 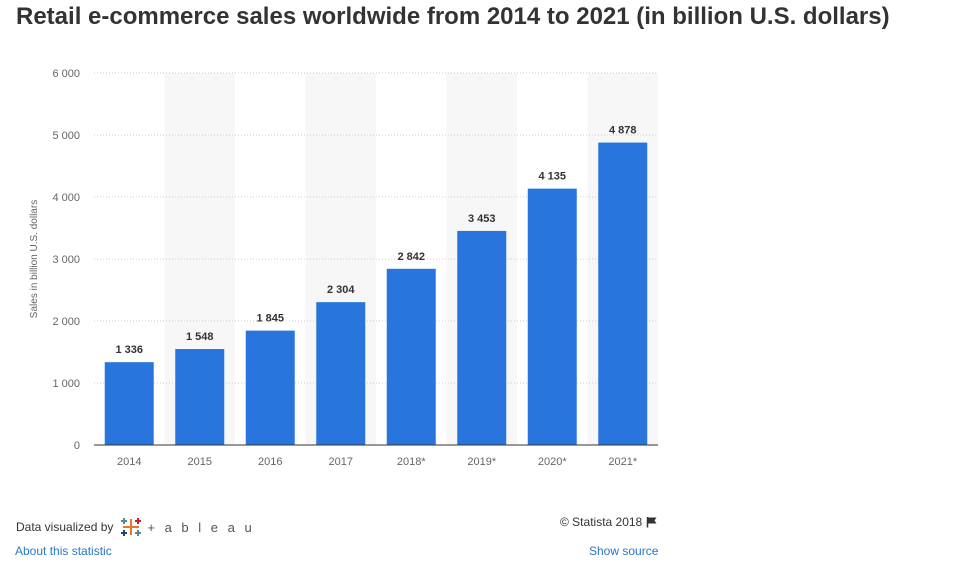 I want to click on tableau-logo: + a b l e a u, so click(x=186, y=527).